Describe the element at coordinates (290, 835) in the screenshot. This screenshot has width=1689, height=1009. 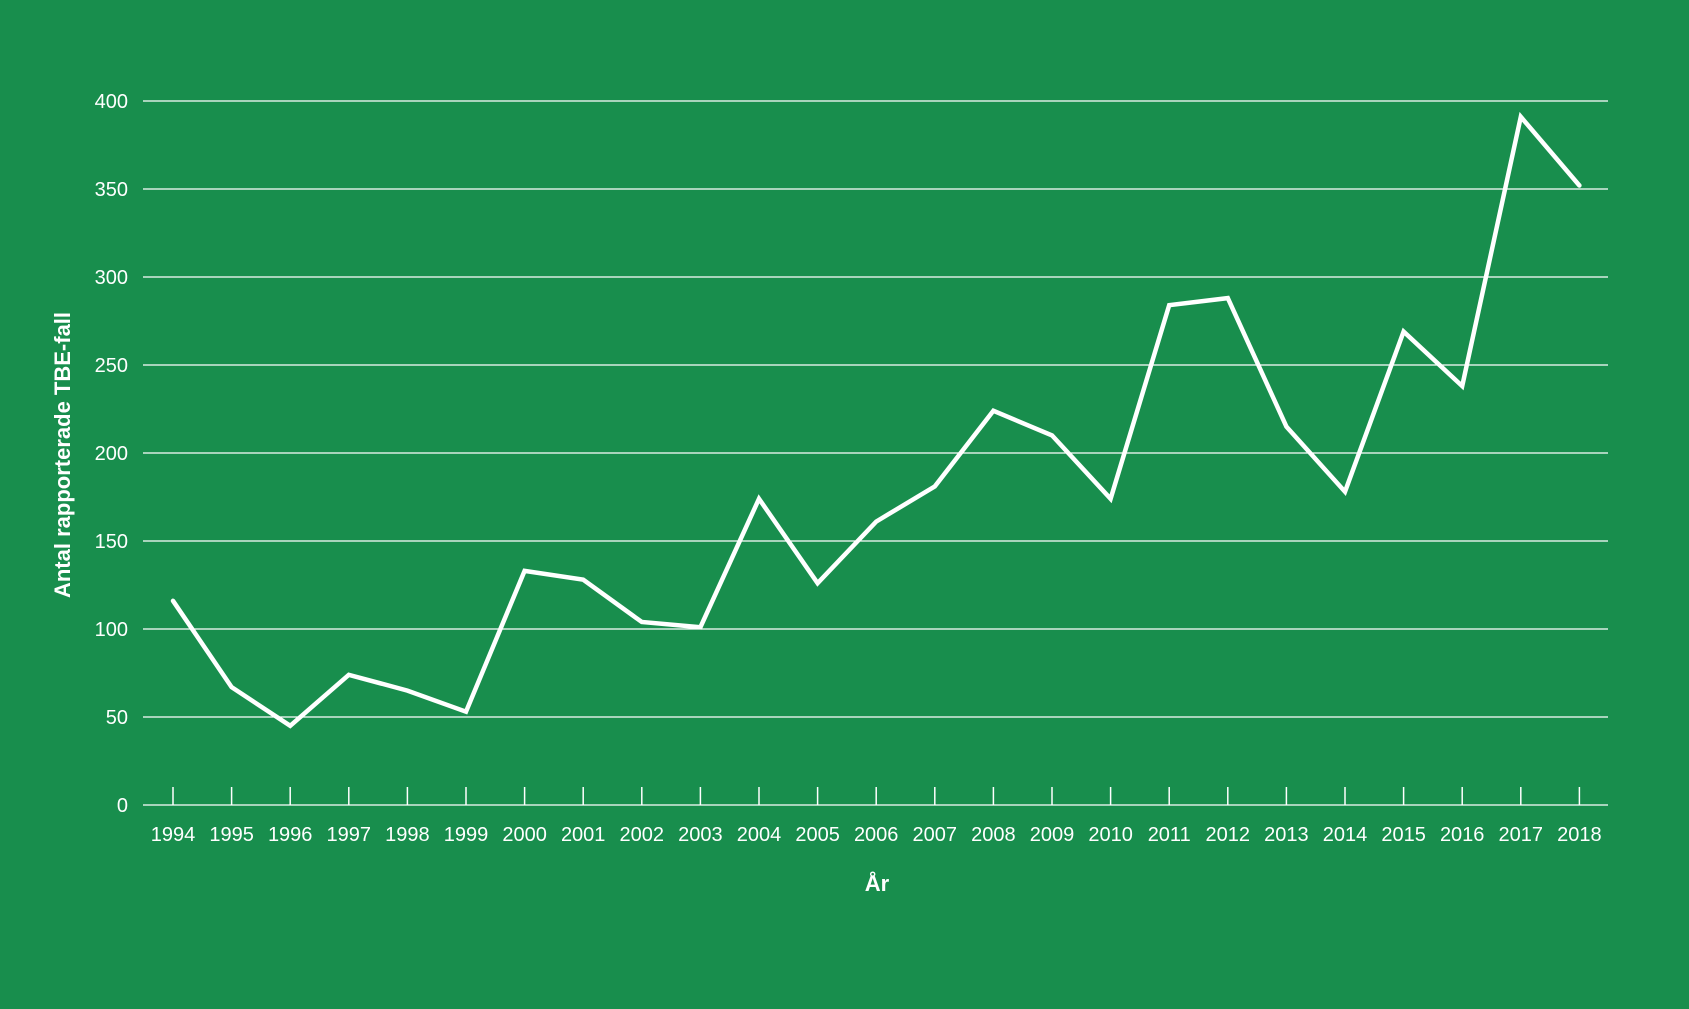
I see `x-tick-label: 1996` at that location.